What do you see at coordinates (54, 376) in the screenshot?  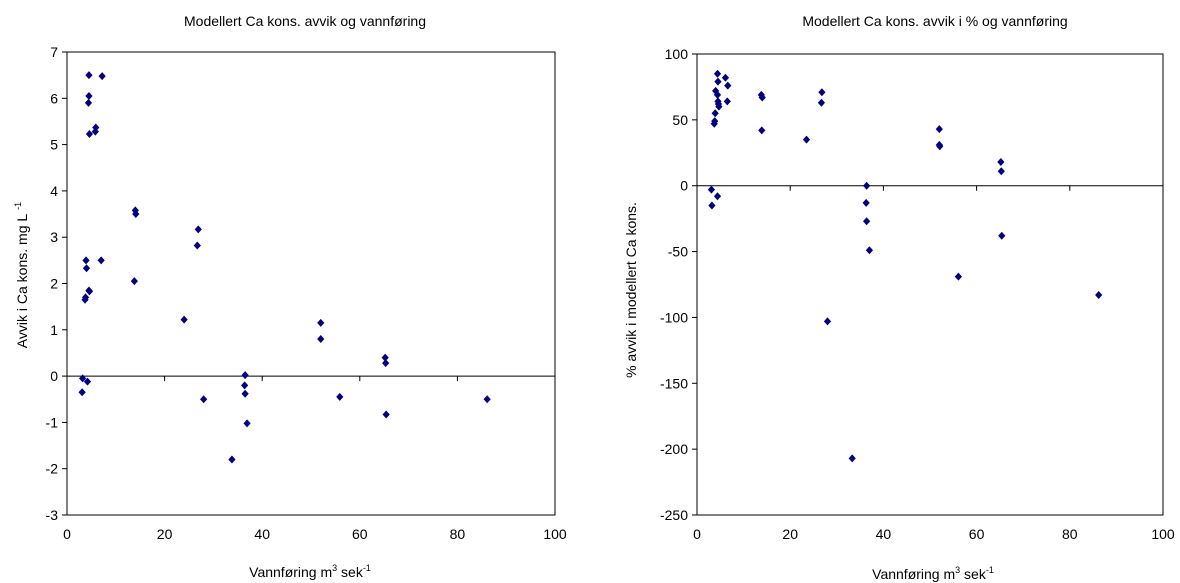 I see `y-tick-label: 0` at bounding box center [54, 376].